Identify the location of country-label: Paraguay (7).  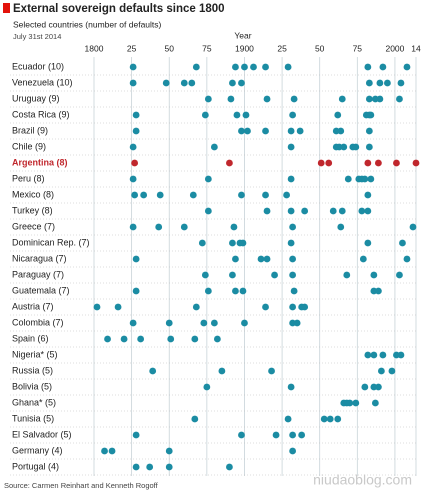
(38, 274).